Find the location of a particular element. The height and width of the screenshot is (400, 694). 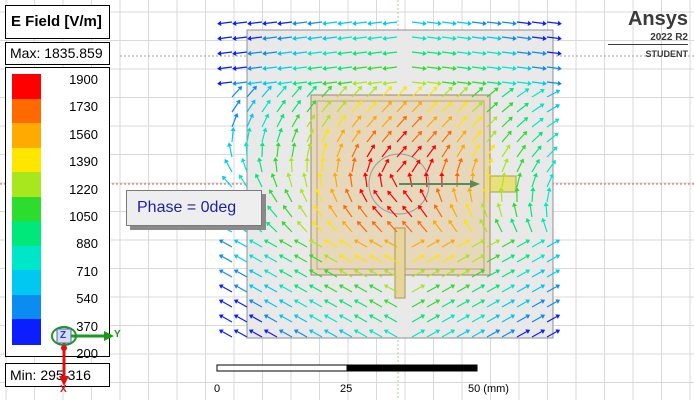

ruler-label-50: 50 (mm) is located at coordinates (488, 389).